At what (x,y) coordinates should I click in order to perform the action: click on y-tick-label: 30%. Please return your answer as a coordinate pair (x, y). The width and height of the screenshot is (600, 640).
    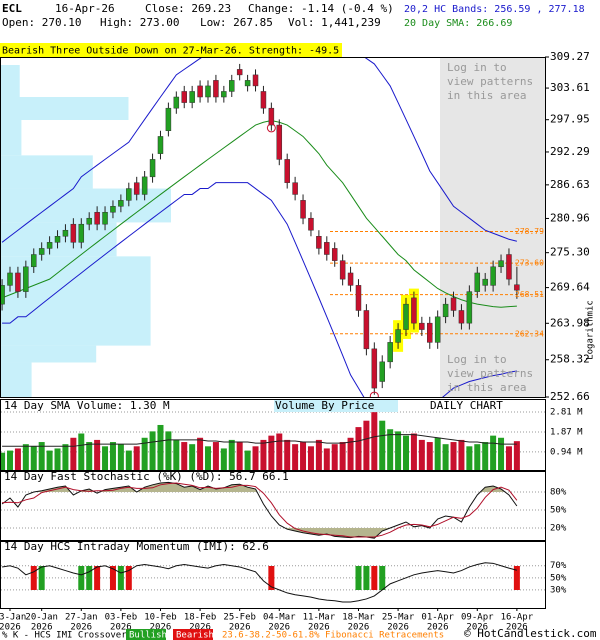
    Looking at the image, I should click on (558, 590).